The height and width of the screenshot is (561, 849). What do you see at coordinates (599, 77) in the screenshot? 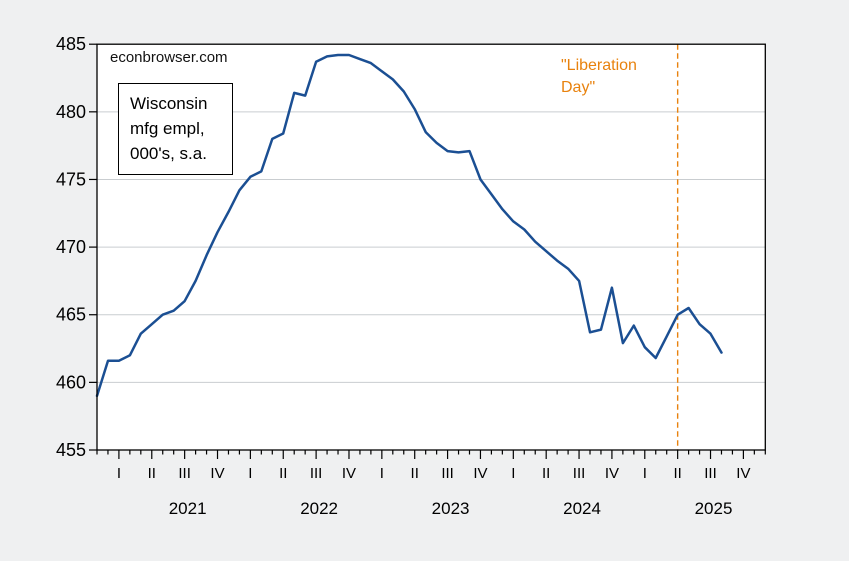
I see `event-label: "Liberation Day"` at bounding box center [599, 77].